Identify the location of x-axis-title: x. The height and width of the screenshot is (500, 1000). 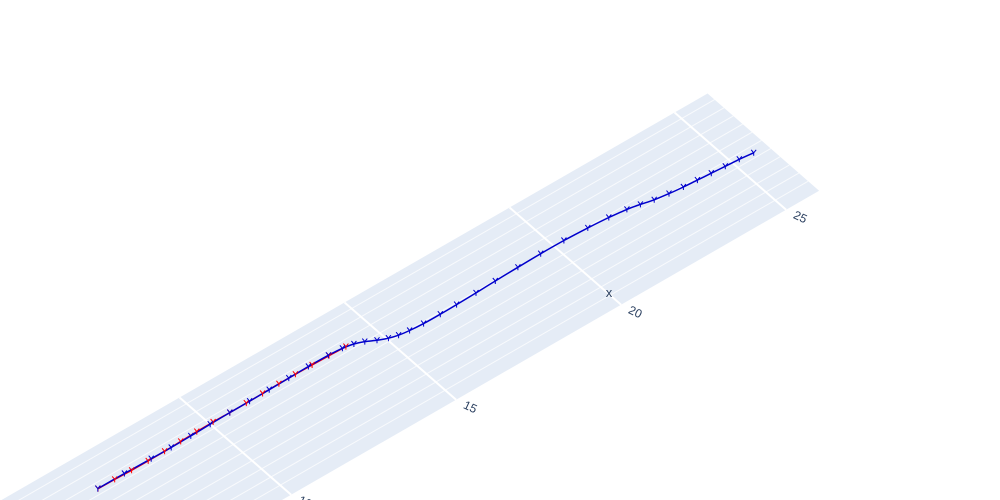
(609, 292).